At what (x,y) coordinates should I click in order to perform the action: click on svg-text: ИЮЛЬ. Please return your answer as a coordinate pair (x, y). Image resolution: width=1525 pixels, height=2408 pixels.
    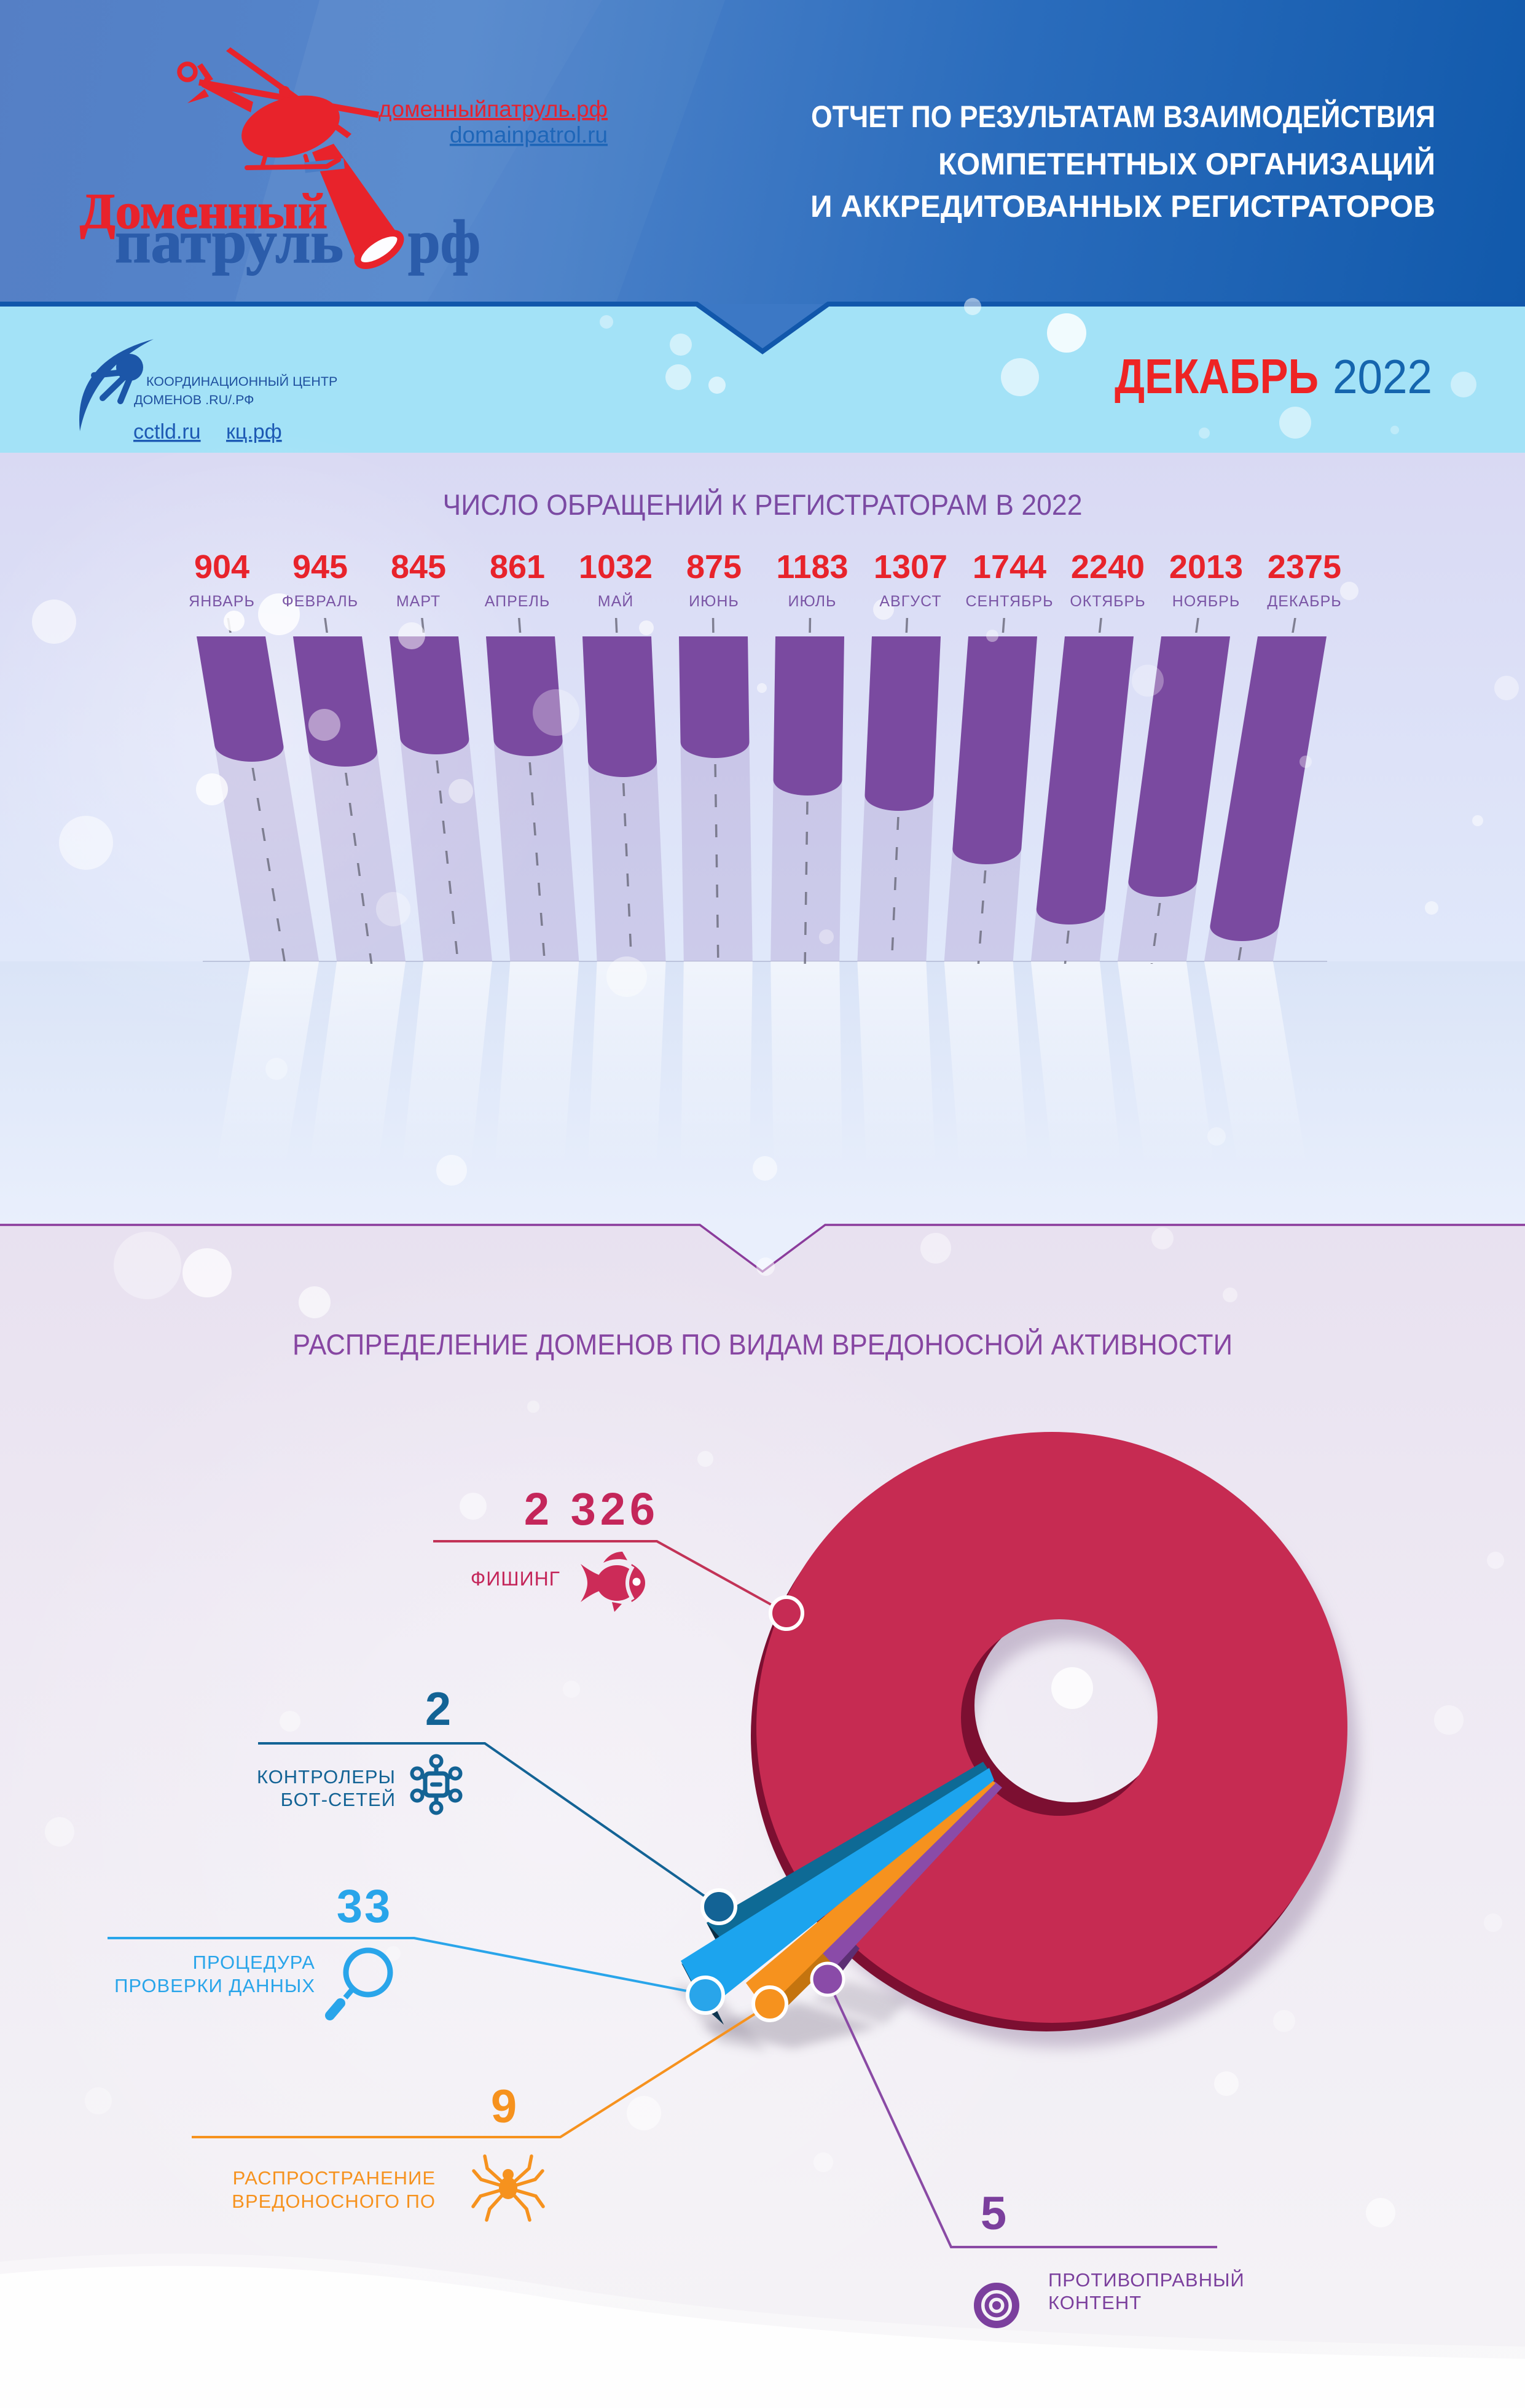
    Looking at the image, I should click on (812, 601).